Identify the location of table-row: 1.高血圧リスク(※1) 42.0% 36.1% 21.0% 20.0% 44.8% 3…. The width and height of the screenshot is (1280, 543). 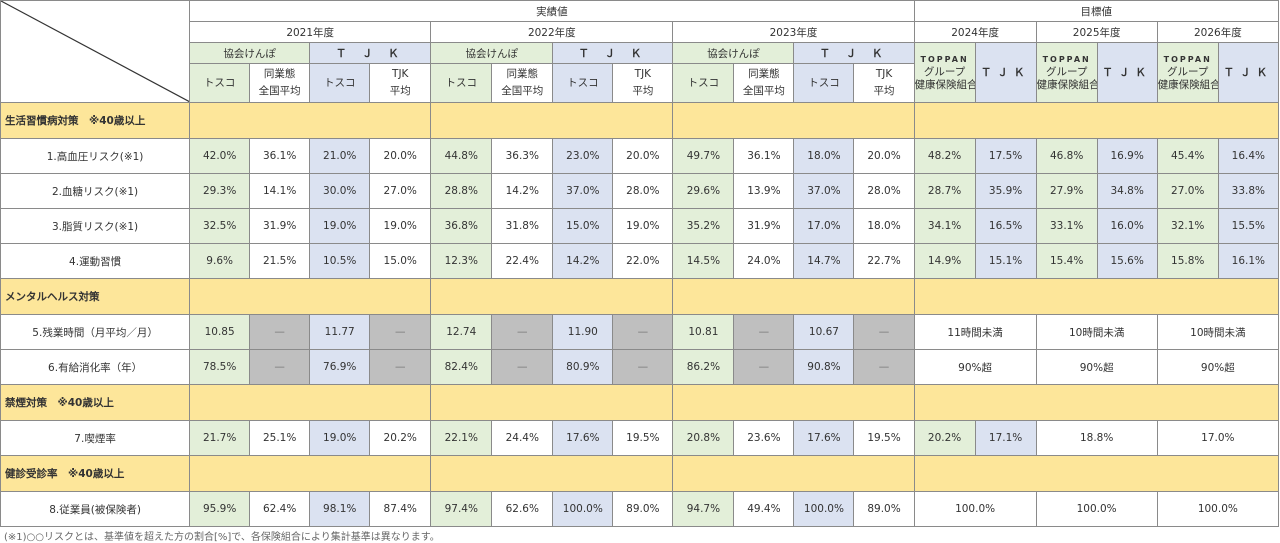
(640, 156).